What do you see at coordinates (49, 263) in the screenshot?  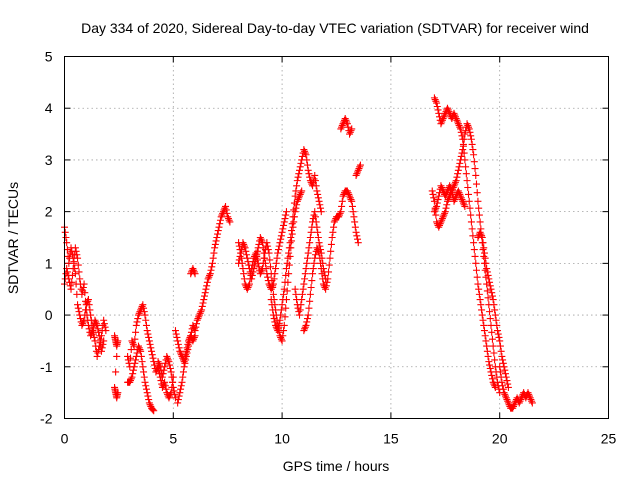 I see `y-tick-label: 1` at bounding box center [49, 263].